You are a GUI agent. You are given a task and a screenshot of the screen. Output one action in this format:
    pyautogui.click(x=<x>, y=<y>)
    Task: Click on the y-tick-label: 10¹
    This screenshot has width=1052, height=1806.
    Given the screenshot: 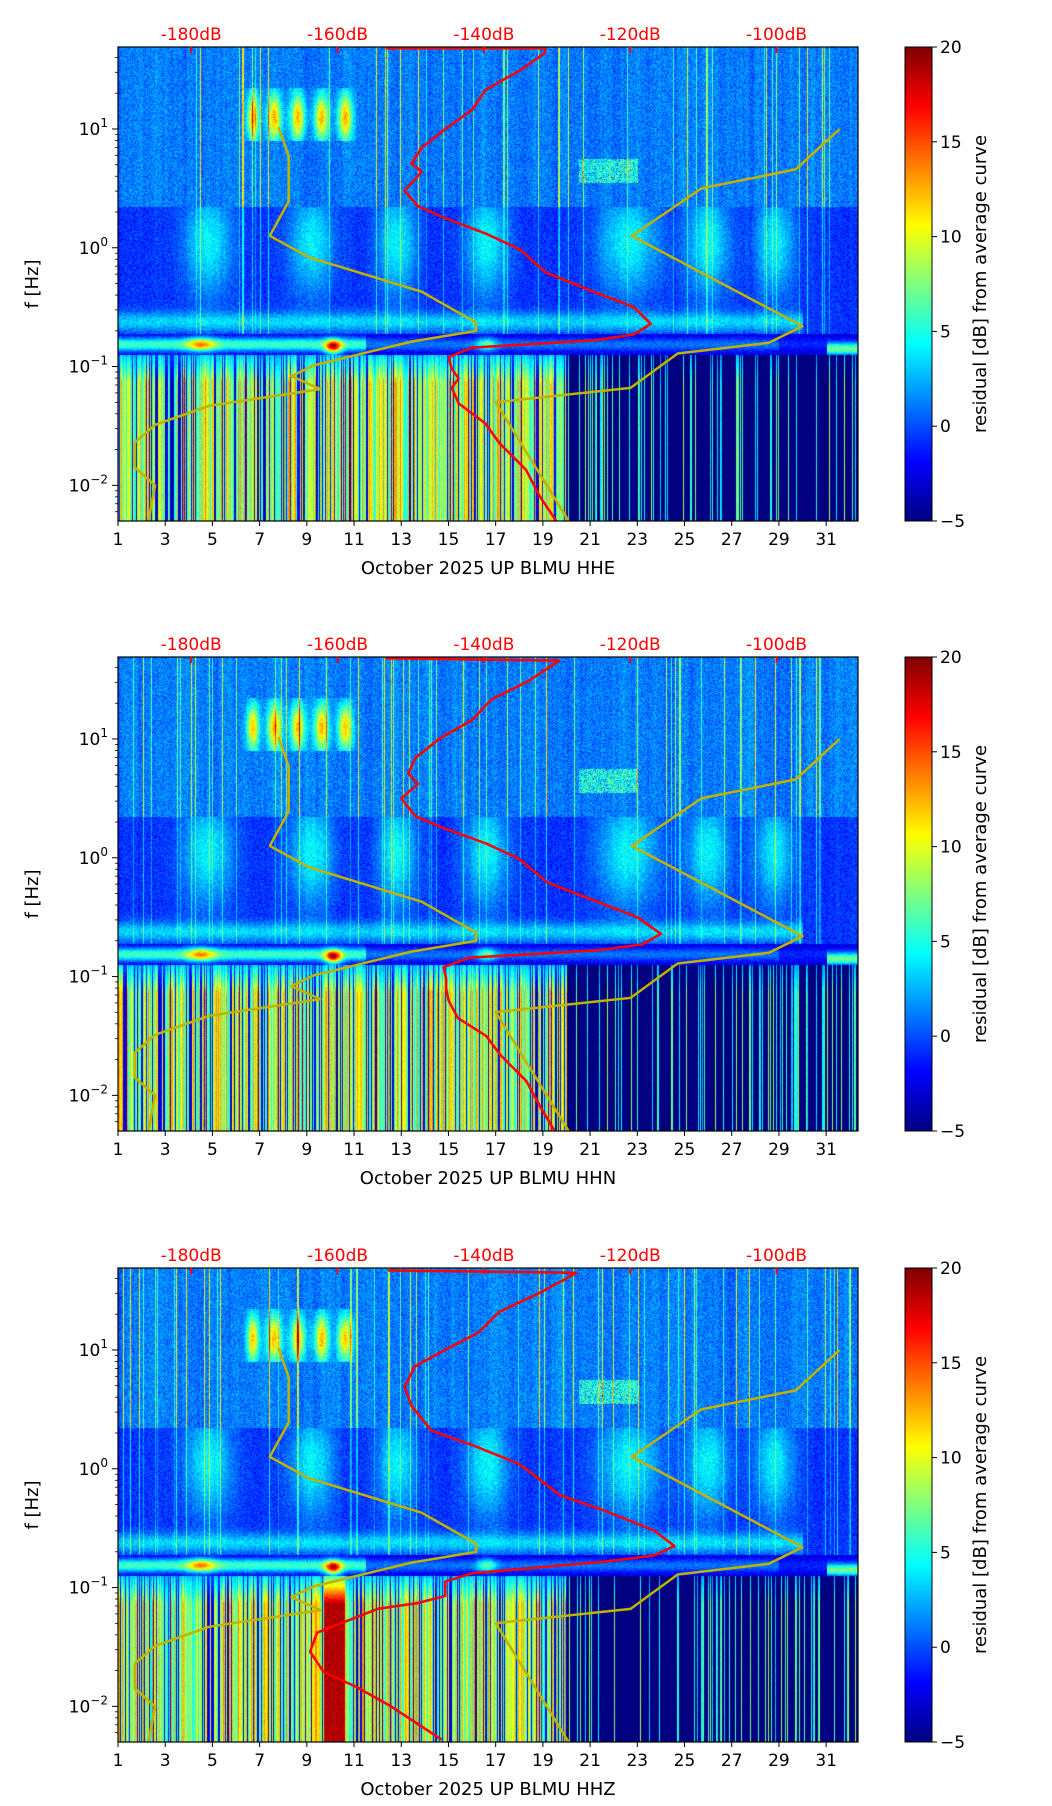 What is the action you would take?
    pyautogui.click(x=93, y=1349)
    